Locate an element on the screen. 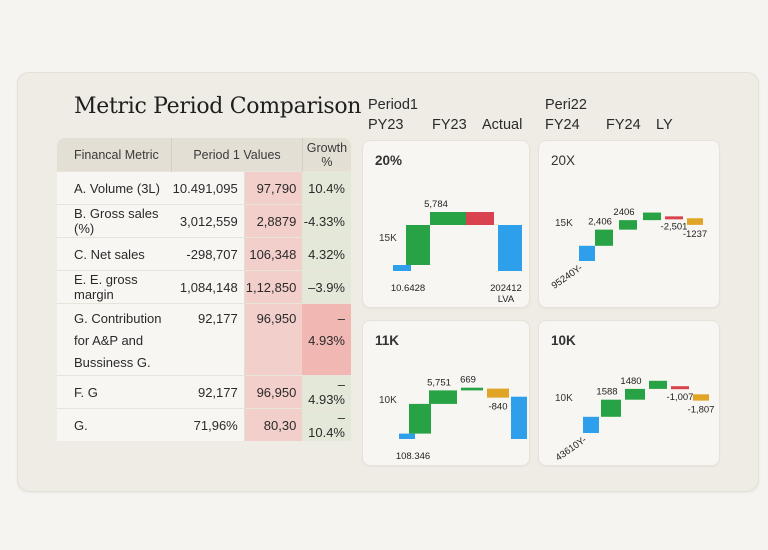 This screenshot has width=768, height=550. waterfall-card-period1-bottom: 11K 10K 108.346 5,751 669 -840 is located at coordinates (446, 393).